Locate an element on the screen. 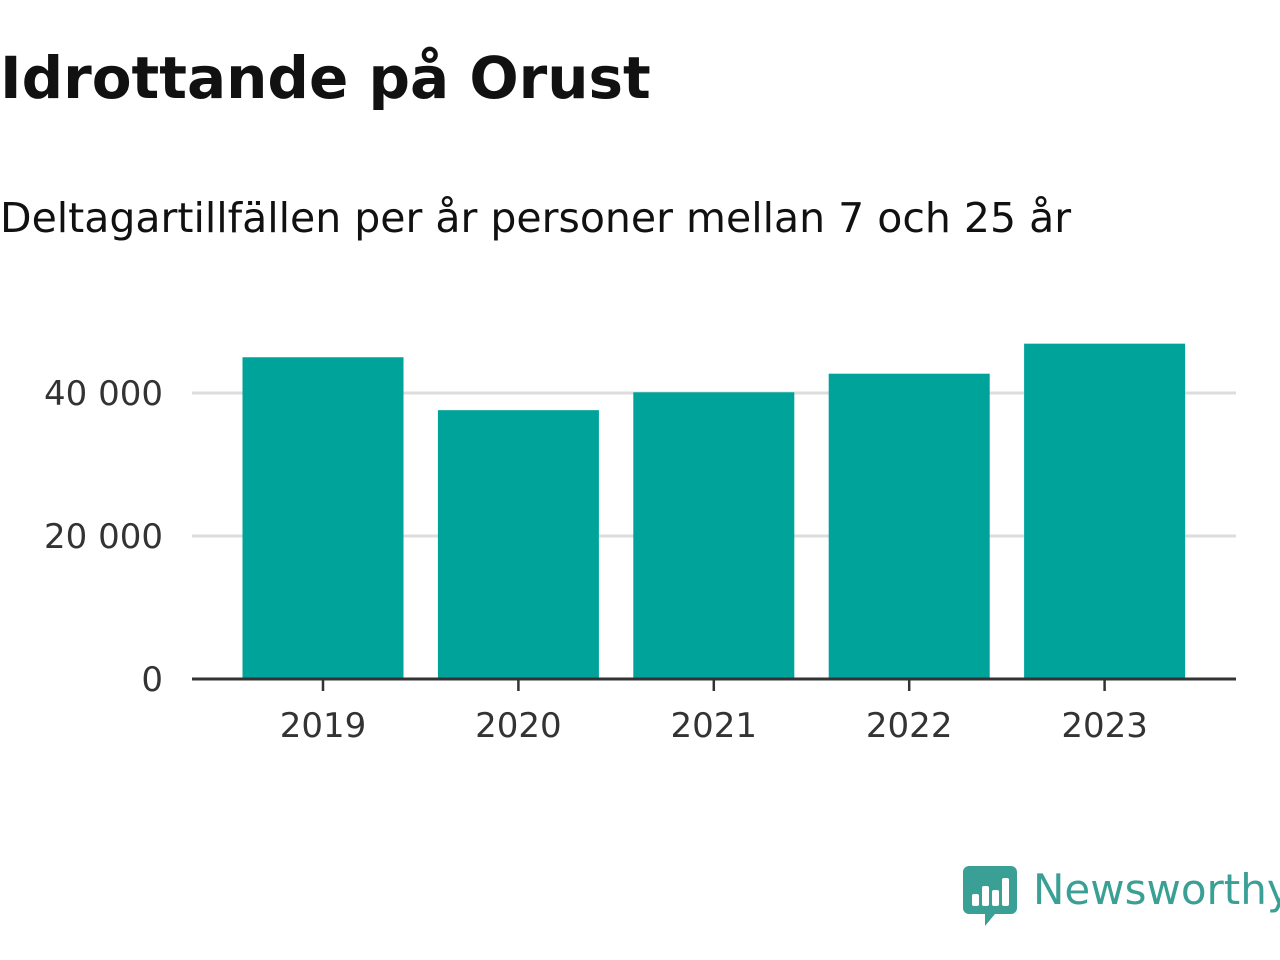 This screenshot has height=960, width=1280. newsworthy-logo: Newsworthy is located at coordinates (1121, 897).